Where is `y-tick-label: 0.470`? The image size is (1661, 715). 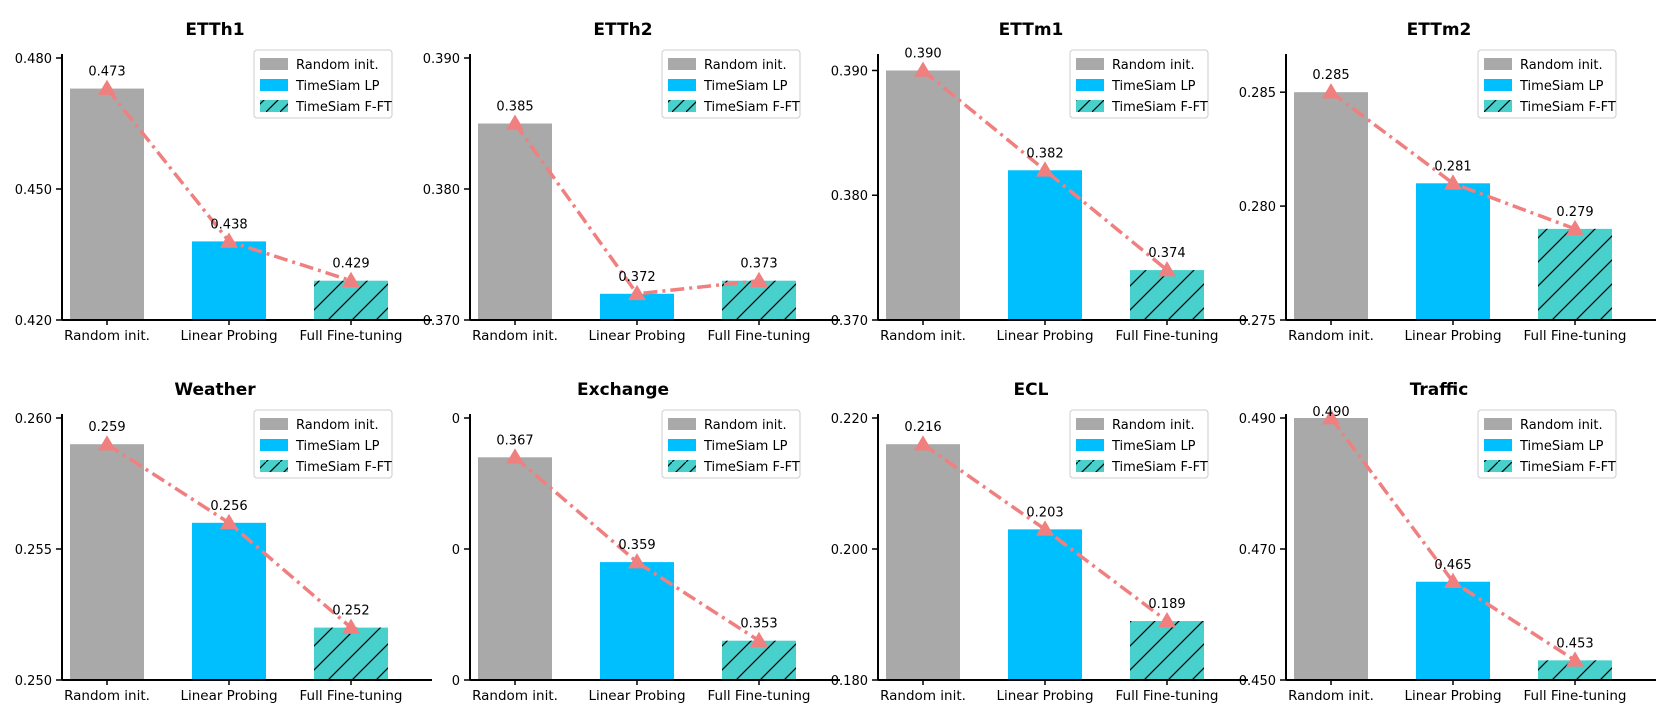
y-tick-label: 0.470 is located at coordinates (1257, 550).